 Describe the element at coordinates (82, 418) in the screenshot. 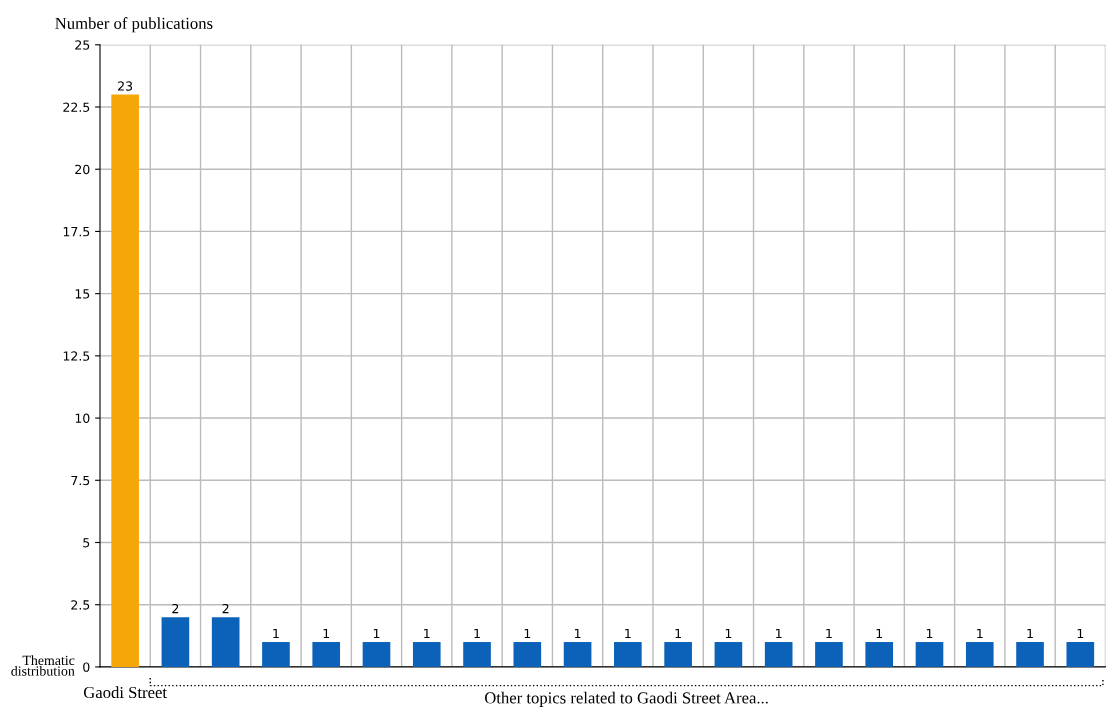

I see `y-tick-label: 10` at that location.